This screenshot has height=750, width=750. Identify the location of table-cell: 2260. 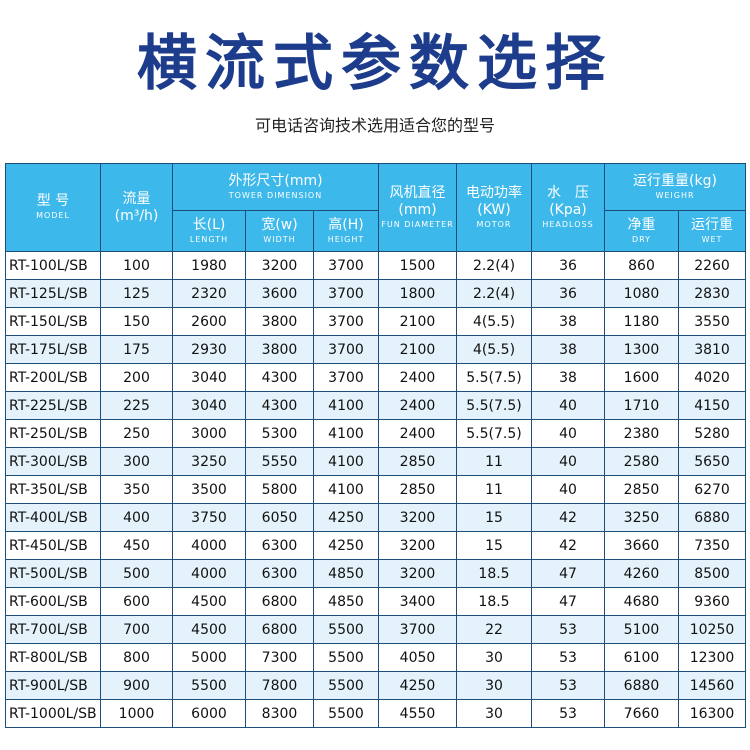
(712, 265).